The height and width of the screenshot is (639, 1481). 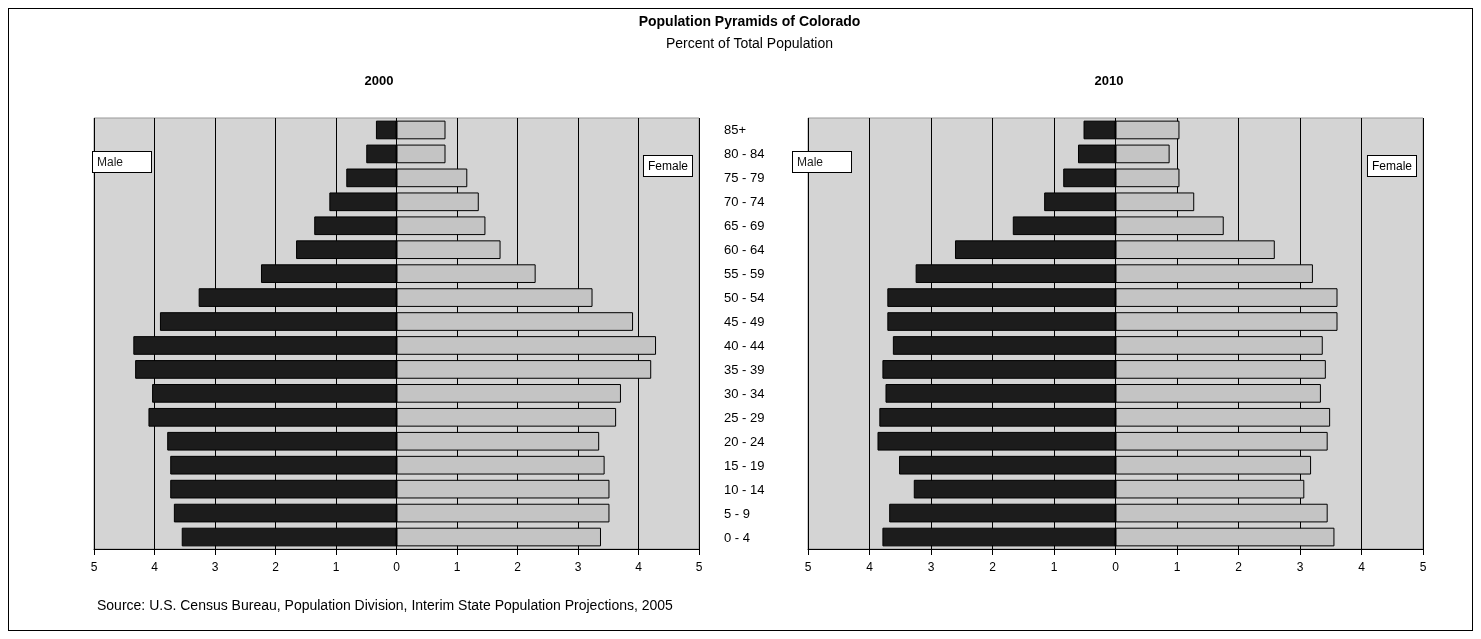 I want to click on y-tick-label: 50 - 54, so click(x=744, y=298).